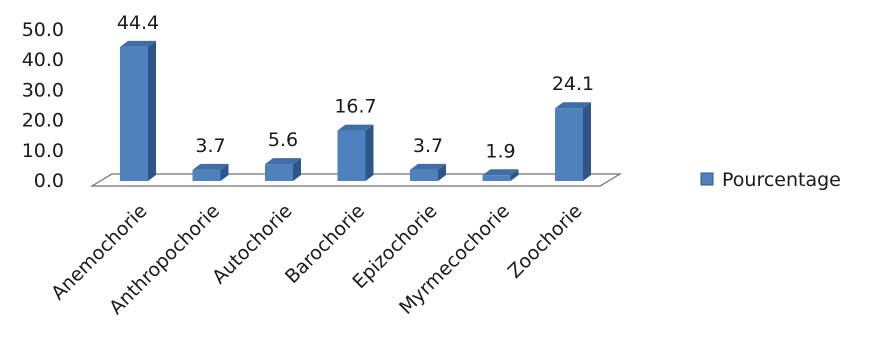  Describe the element at coordinates (500, 151) in the screenshot. I see `data-label: 1.9` at that location.